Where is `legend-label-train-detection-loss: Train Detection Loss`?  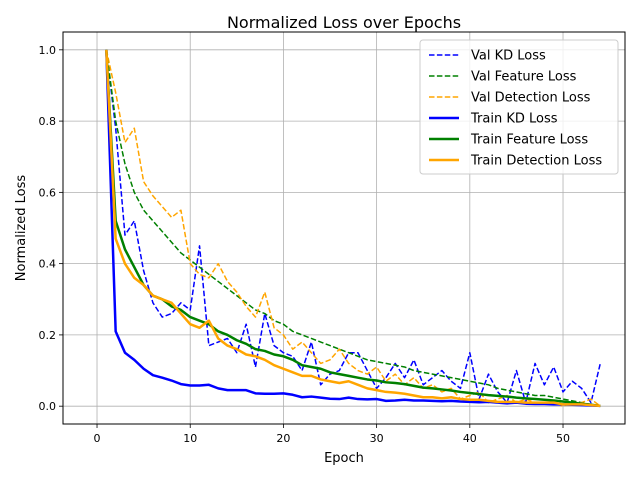 legend-label-train-detection-loss: Train Detection Loss is located at coordinates (536, 161).